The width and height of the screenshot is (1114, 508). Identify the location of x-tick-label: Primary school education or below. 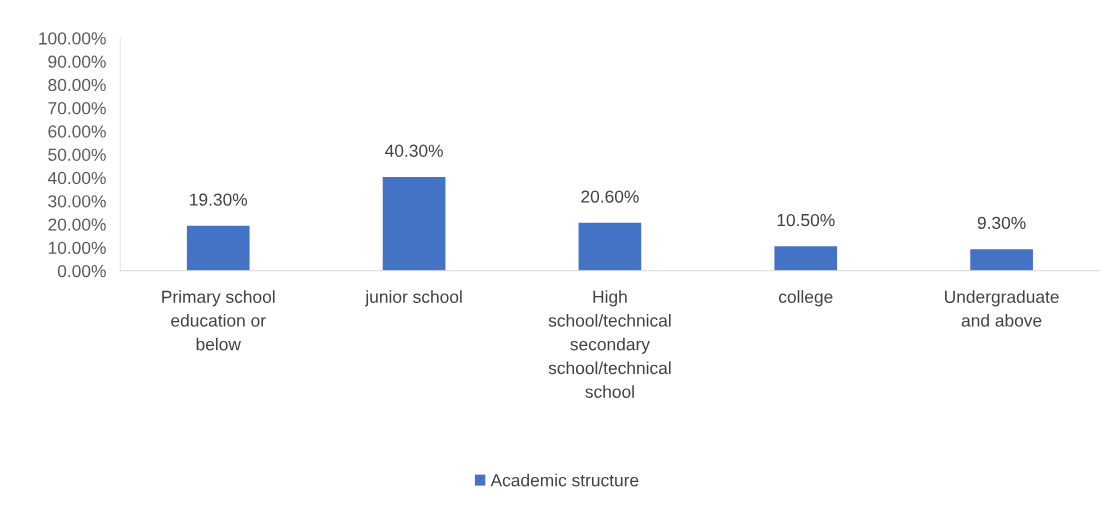
(218, 320).